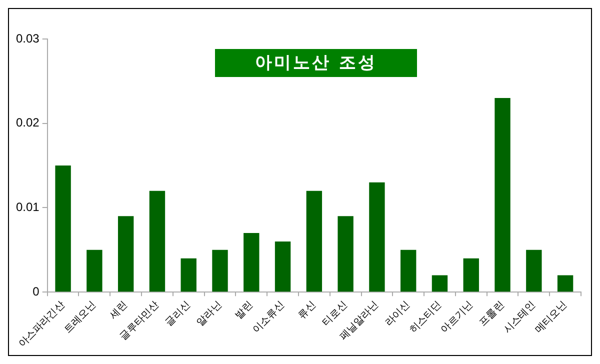 The image size is (600, 364). Describe the element at coordinates (28, 38) in the screenshot. I see `y-tick-label: 0.03` at that location.